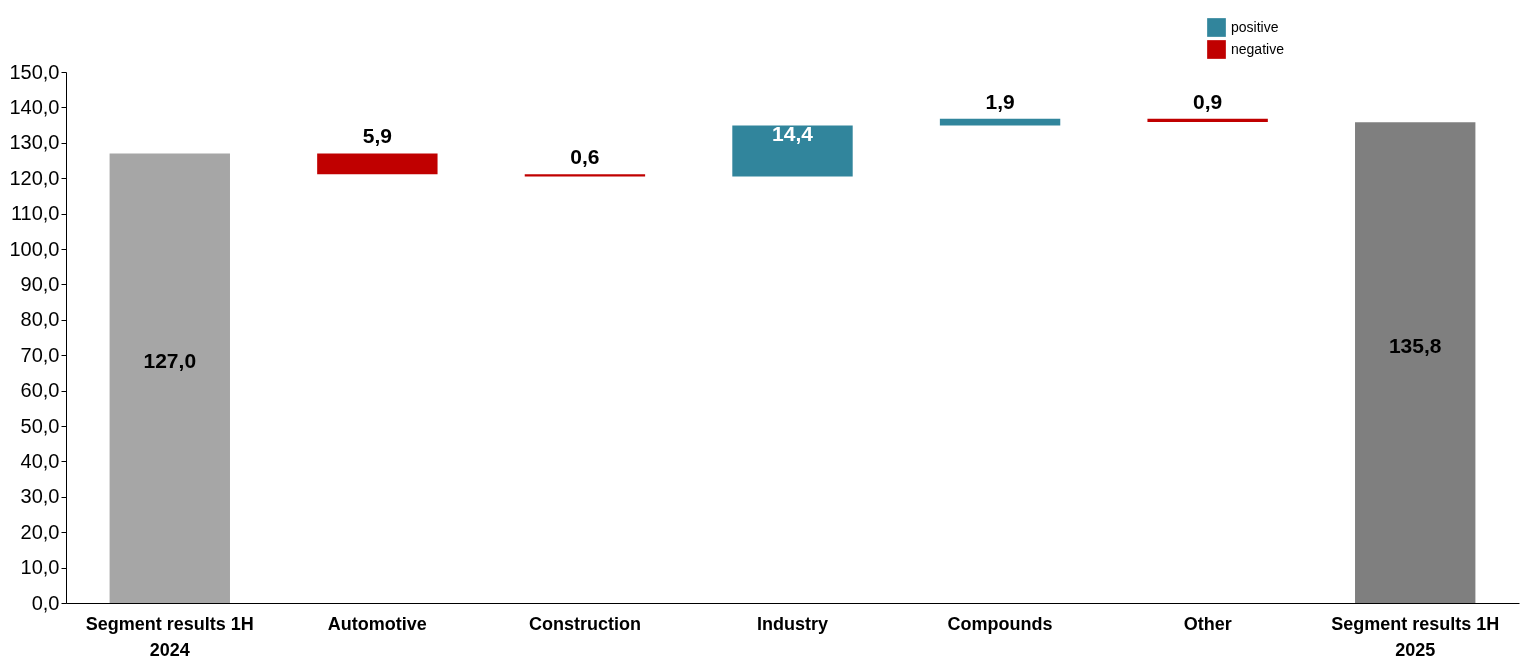 The width and height of the screenshot is (1529, 663). Describe the element at coordinates (40, 390) in the screenshot. I see `y-tick-label: 60,0` at that location.